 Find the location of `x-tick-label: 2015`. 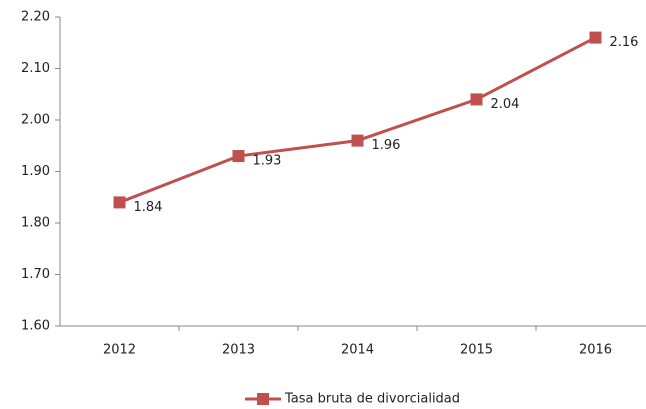

x-tick-label: 2015 is located at coordinates (476, 350).